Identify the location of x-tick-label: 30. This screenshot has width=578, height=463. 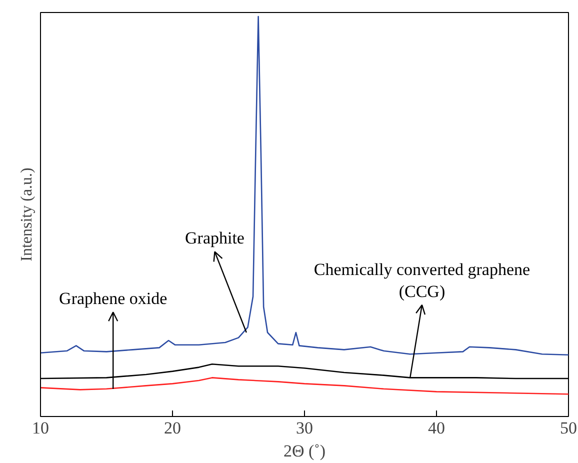
(304, 428).